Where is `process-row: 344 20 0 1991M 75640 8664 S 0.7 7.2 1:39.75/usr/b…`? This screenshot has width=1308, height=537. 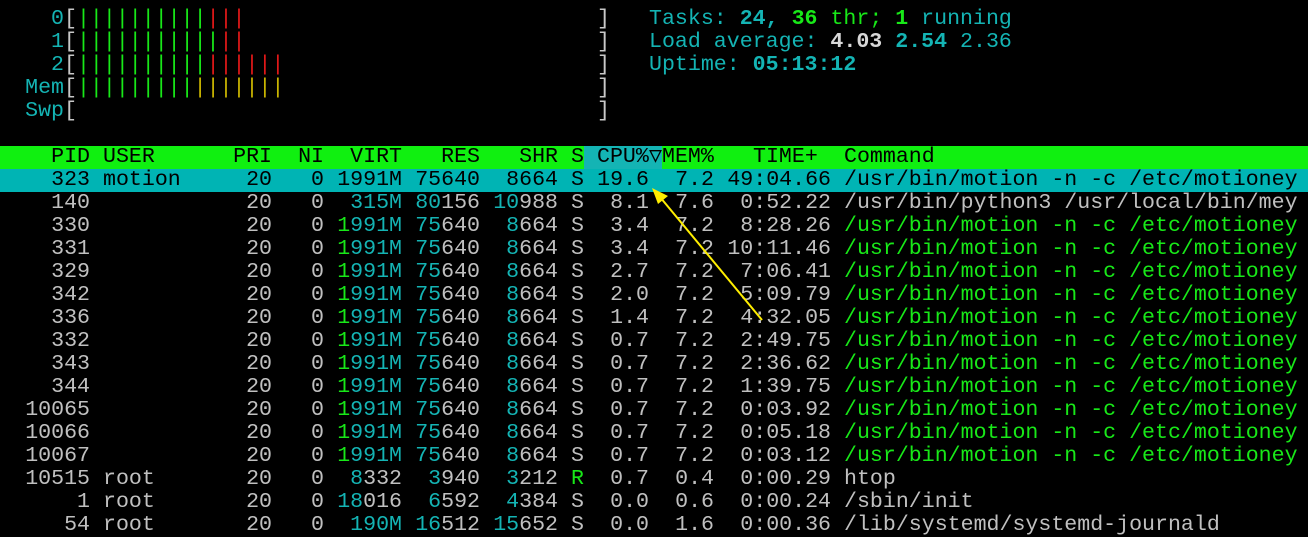 process-row: 344 20 0 1991M 75640 8664 S 0.7 7.2 1:39.75/usr/b… is located at coordinates (654, 387).